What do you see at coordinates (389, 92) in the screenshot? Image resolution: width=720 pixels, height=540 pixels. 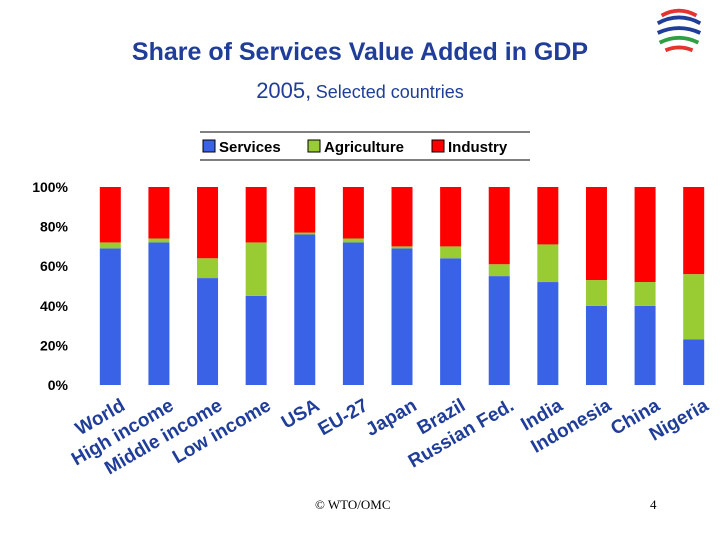 I see `subtitle-description: Selected countries` at bounding box center [389, 92].